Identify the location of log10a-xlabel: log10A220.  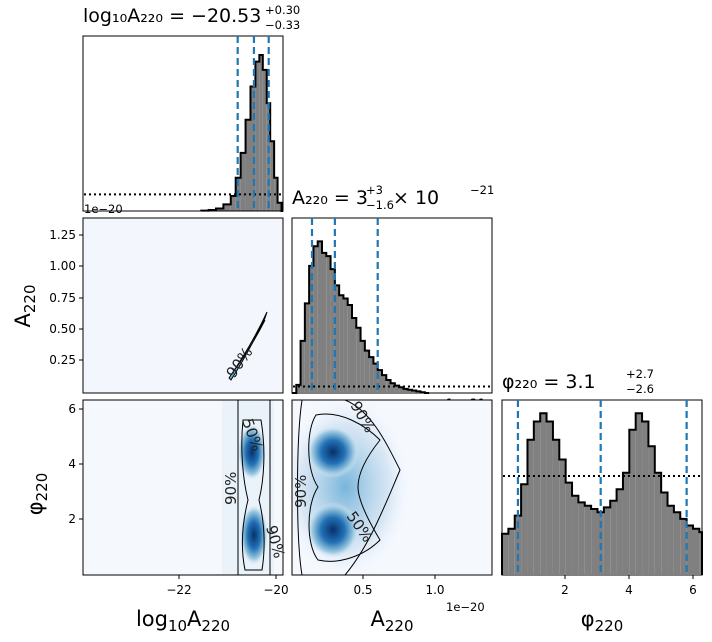
(183, 621).